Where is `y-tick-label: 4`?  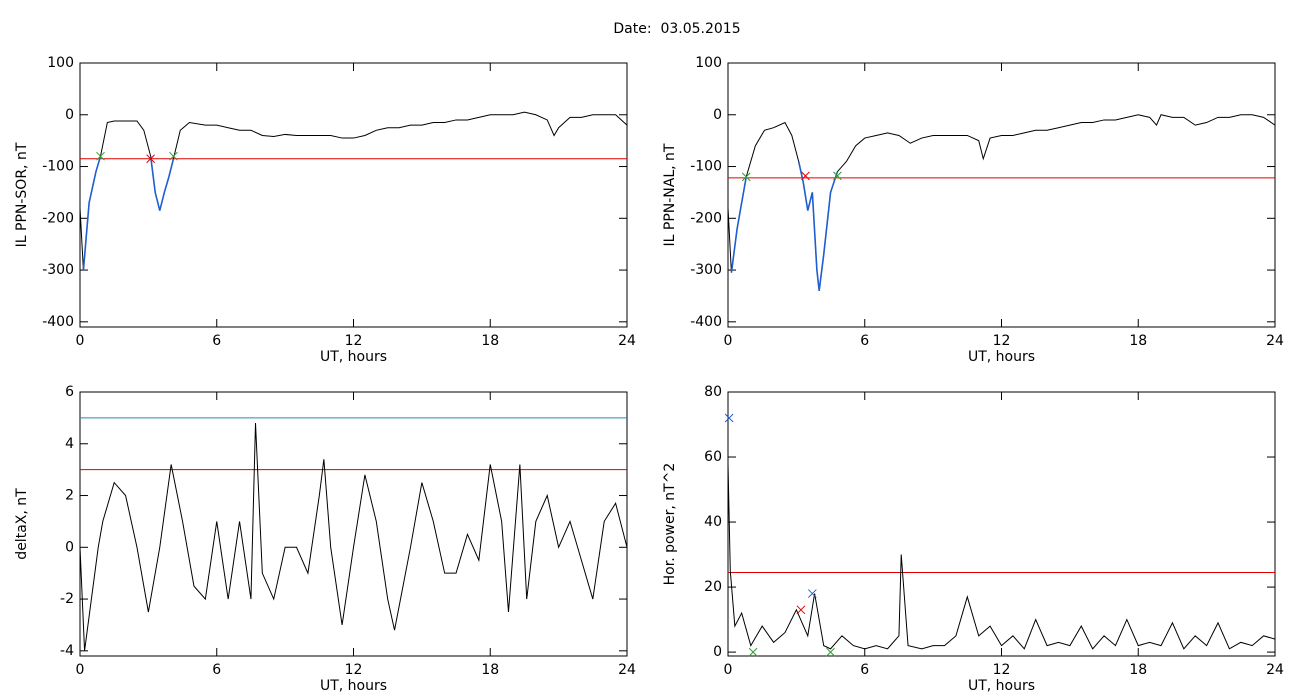 y-tick-label: 4 is located at coordinates (69, 444).